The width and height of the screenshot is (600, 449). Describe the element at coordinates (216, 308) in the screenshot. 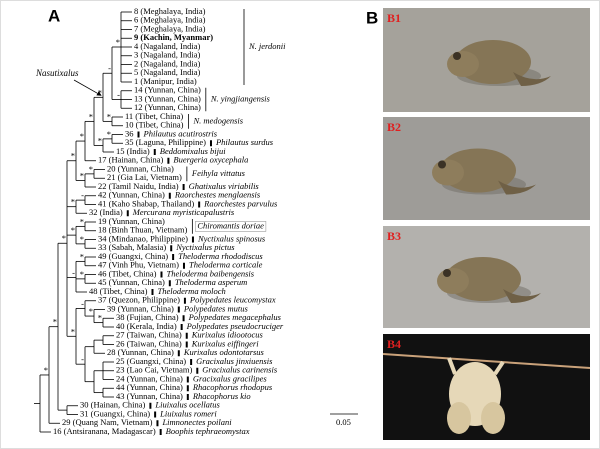

I see `species-label: Polypedates mutus` at that location.